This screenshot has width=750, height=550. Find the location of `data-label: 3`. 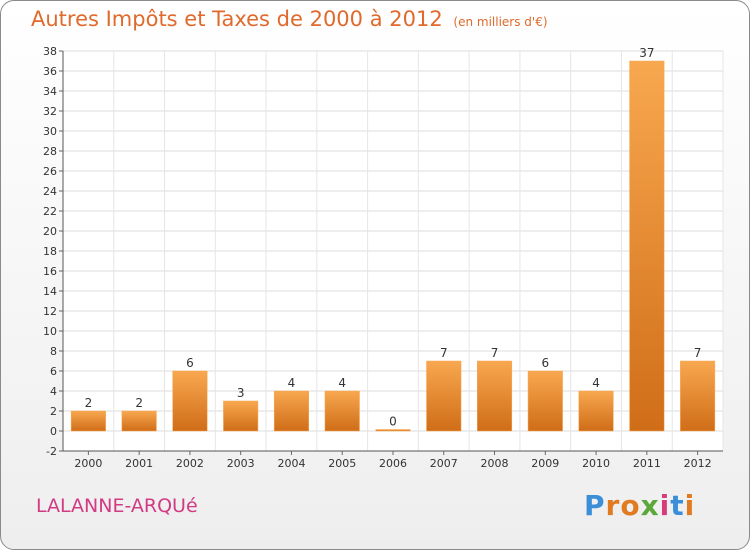

data-label: 3 is located at coordinates (241, 393).